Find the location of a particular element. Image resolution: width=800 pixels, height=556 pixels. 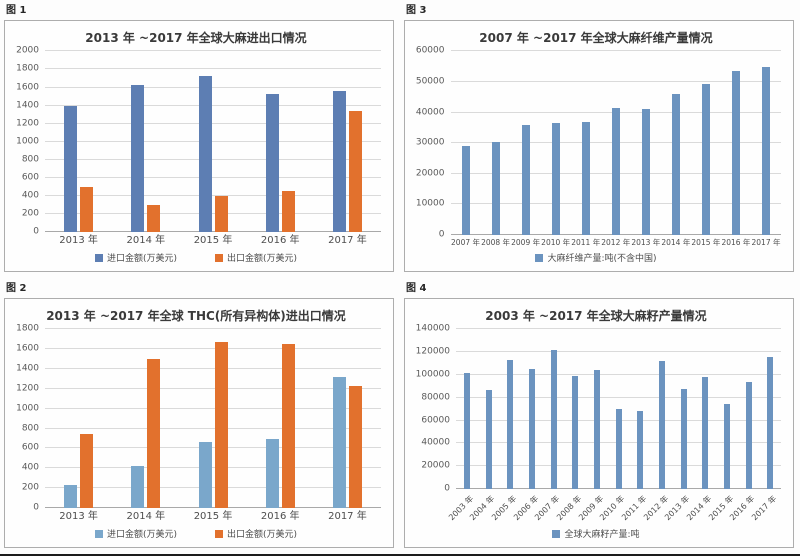

x-axis-label: 2011 年 is located at coordinates (586, 242).